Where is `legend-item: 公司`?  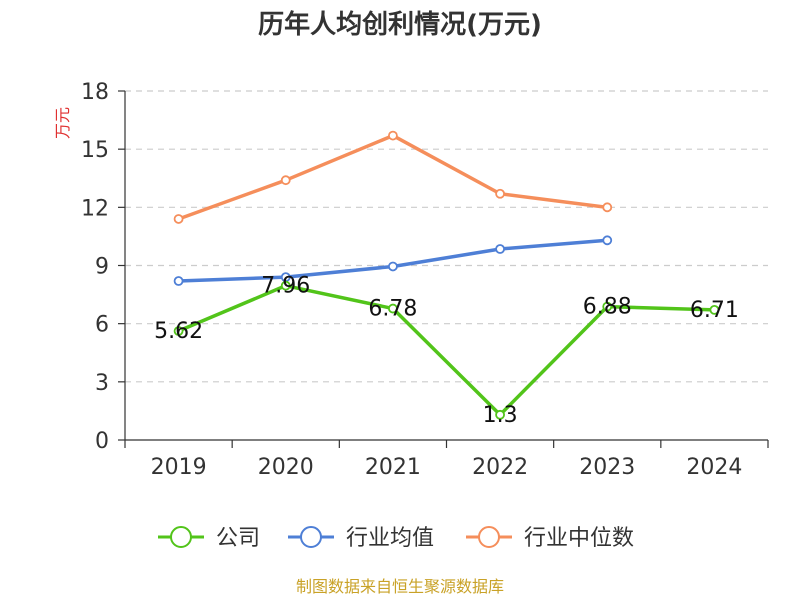 legend-item: 公司 is located at coordinates (209, 538).